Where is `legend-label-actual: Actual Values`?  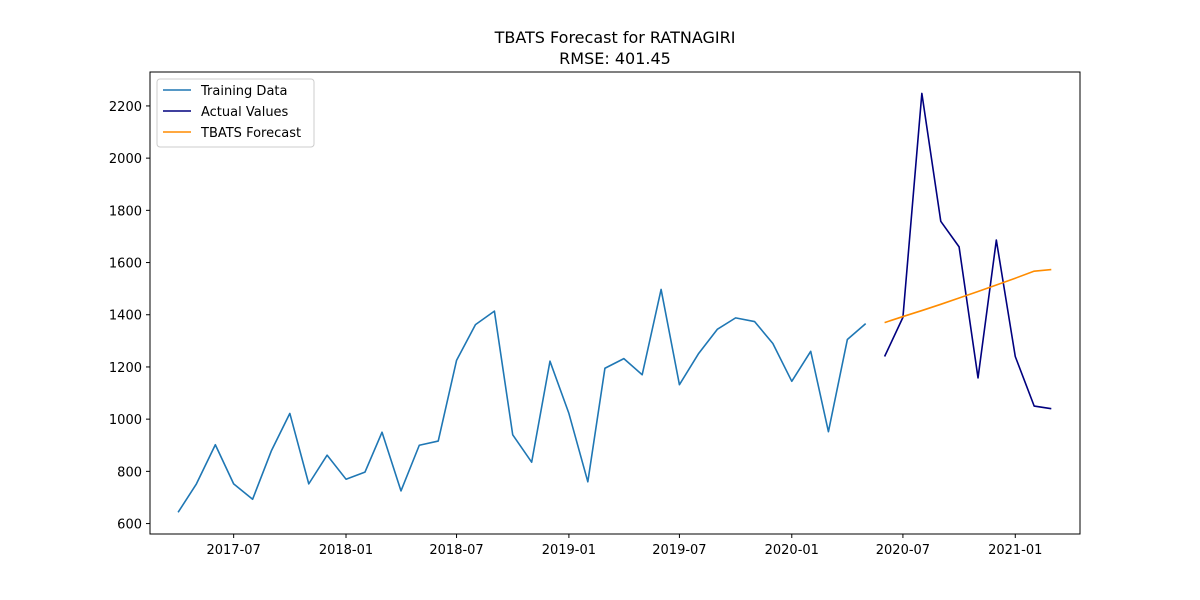 legend-label-actual: Actual Values is located at coordinates (245, 112).